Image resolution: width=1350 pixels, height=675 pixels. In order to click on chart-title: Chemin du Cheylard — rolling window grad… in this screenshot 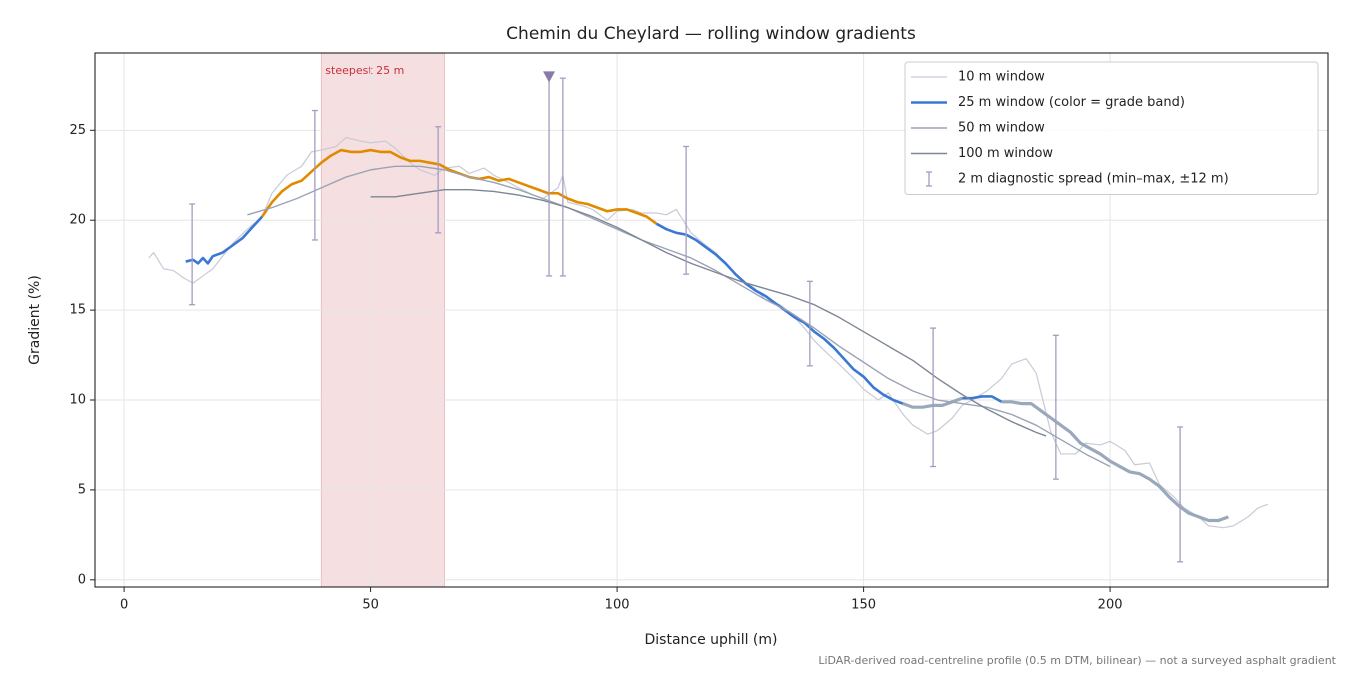, I will do `click(711, 34)`.